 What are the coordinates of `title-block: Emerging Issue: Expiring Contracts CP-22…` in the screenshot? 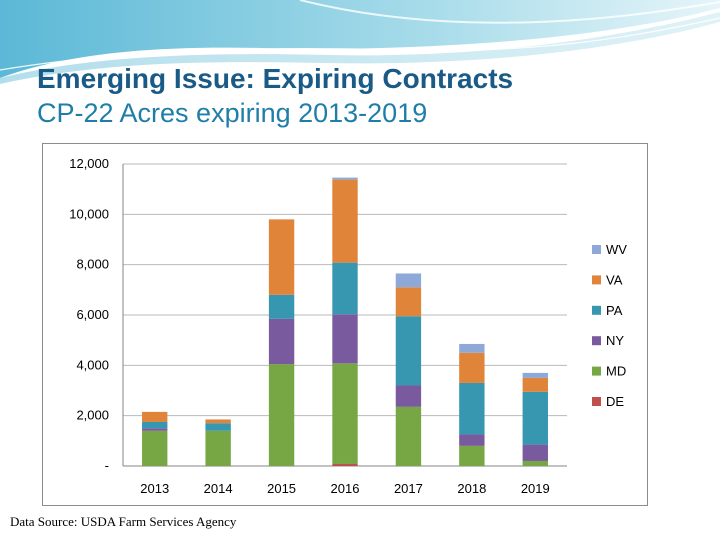 It's located at (275, 96).